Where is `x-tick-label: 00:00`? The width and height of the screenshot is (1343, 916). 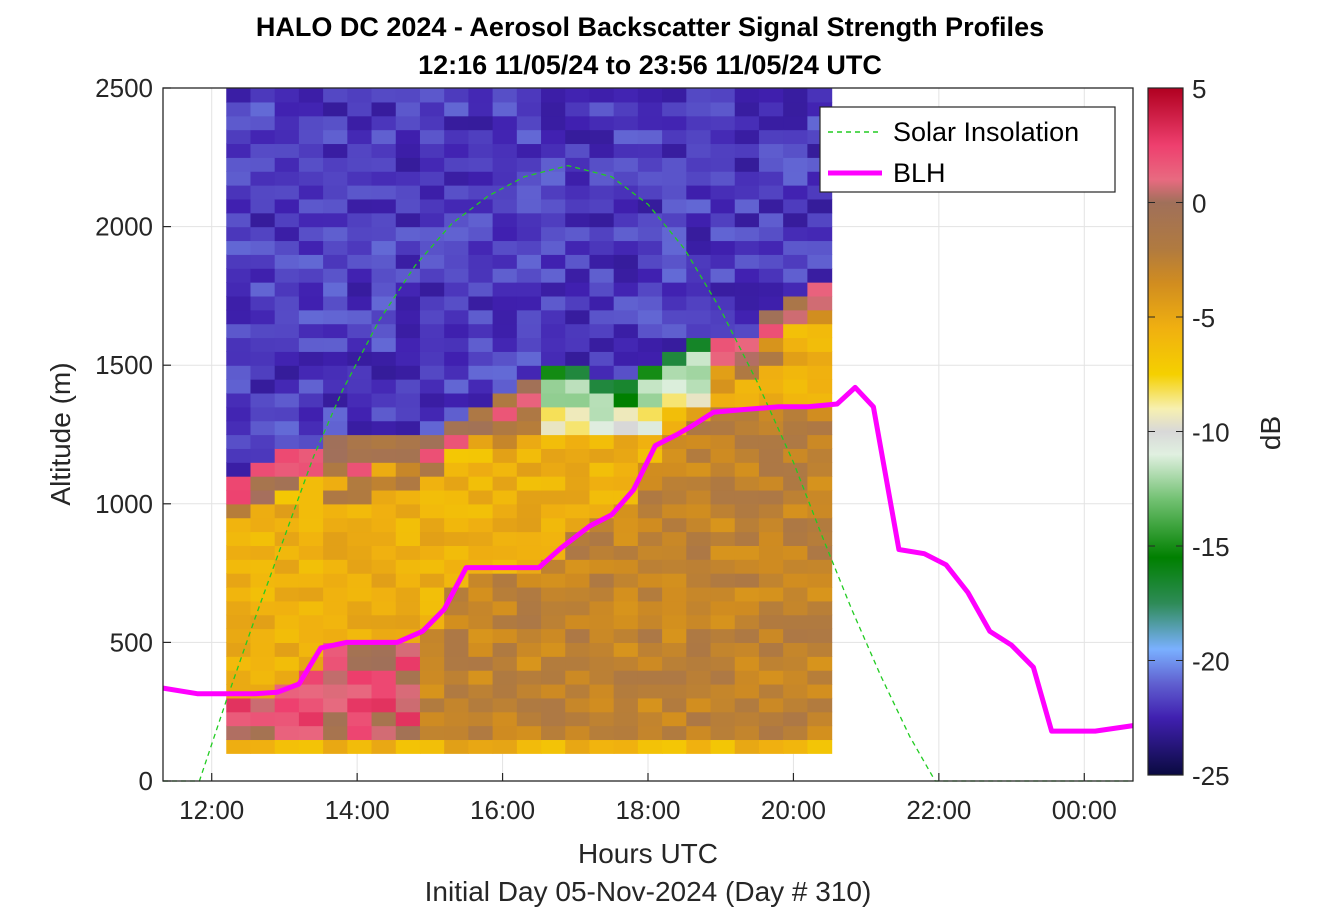 x-tick-label: 00:00 is located at coordinates (1084, 810).